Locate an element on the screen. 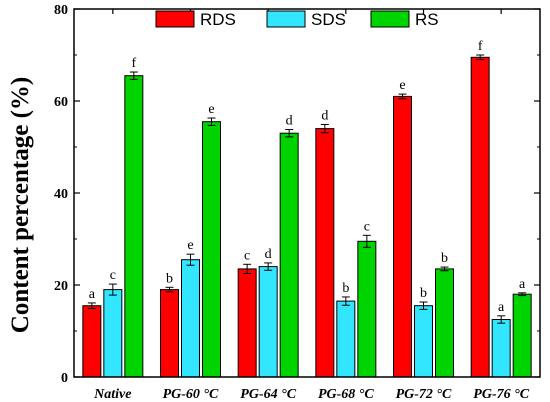 This screenshot has height=402, width=550. y-axis-label: Content percentage (%) is located at coordinates (20, 205).